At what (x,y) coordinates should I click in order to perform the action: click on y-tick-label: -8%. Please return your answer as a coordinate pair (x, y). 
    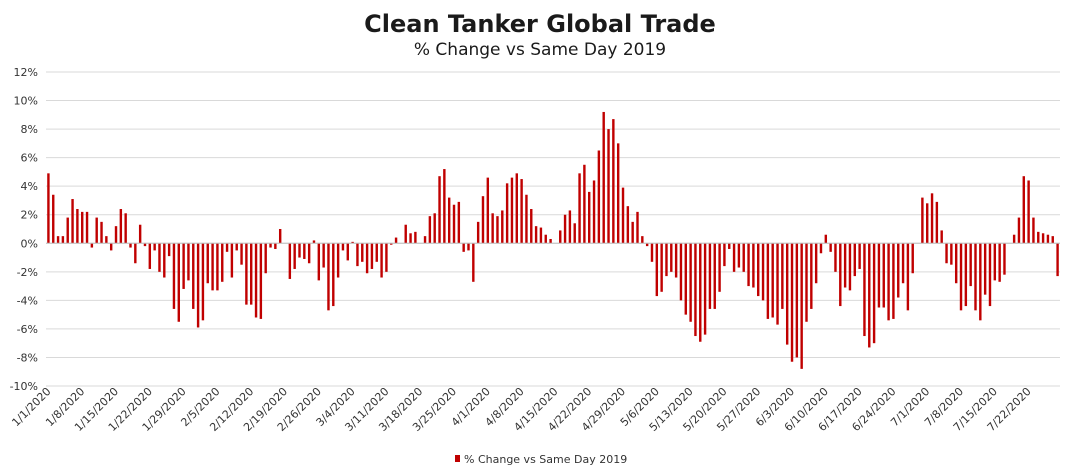
    Looking at the image, I should click on (27, 357).